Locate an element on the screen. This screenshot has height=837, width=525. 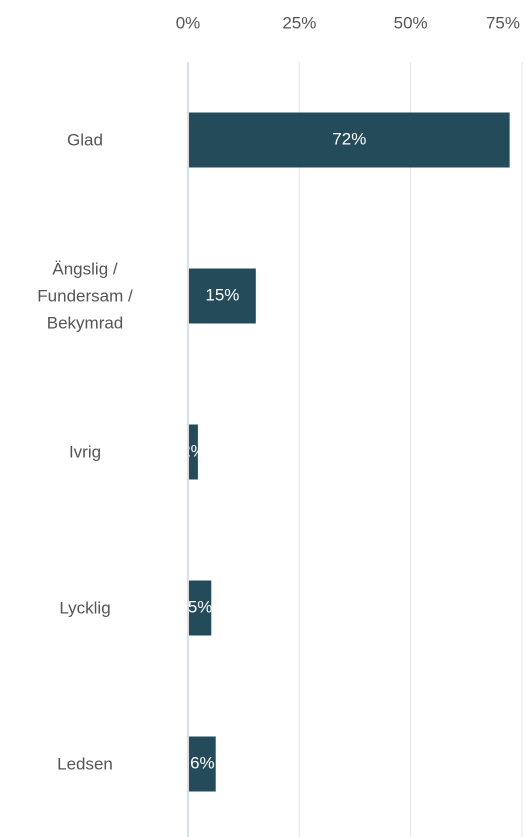
category-label: Ivrig is located at coordinates (85, 452).